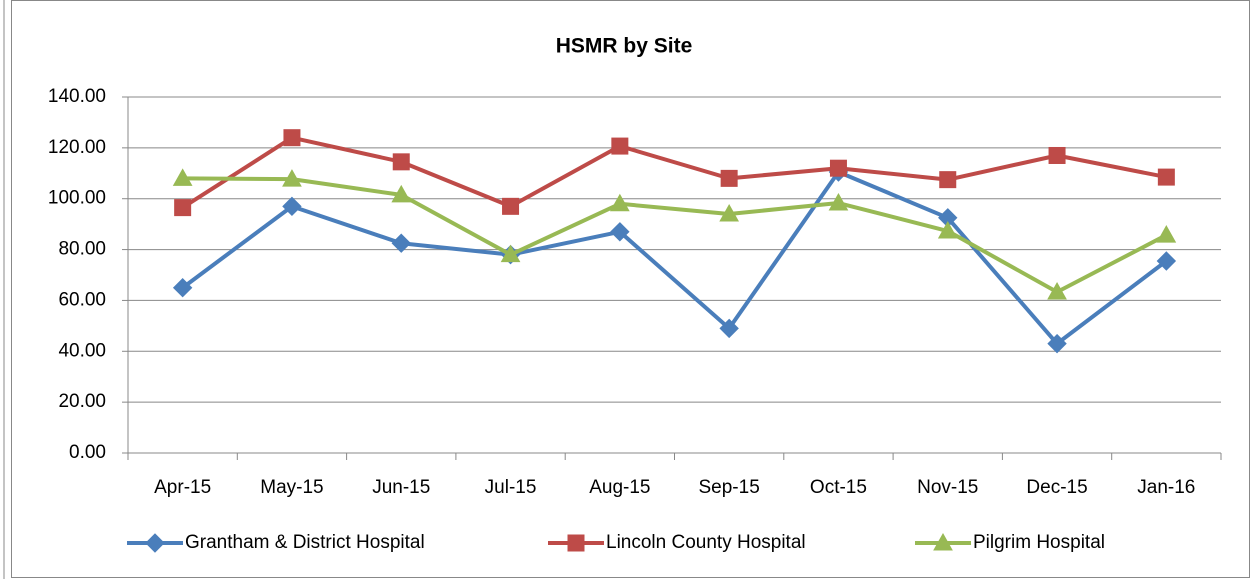 This screenshot has height=579, width=1252. Describe the element at coordinates (1056, 487) in the screenshot. I see `x-tick-label: Dec-15` at that location.